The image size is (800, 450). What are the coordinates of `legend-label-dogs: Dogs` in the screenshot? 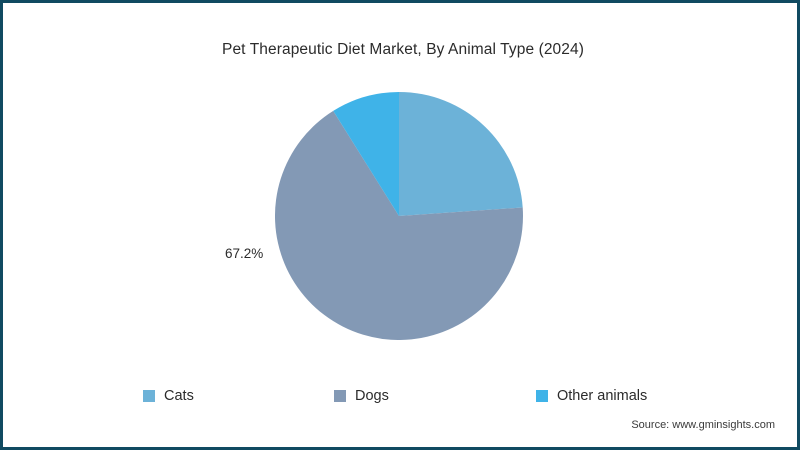 It's located at (372, 395).